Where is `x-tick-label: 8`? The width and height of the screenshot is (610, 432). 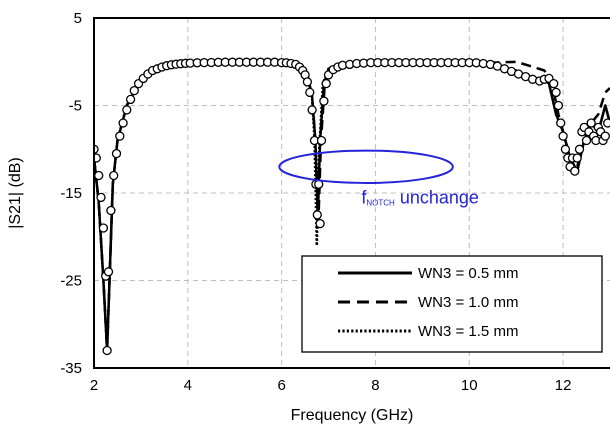 x-tick-label: 8 is located at coordinates (375, 385).